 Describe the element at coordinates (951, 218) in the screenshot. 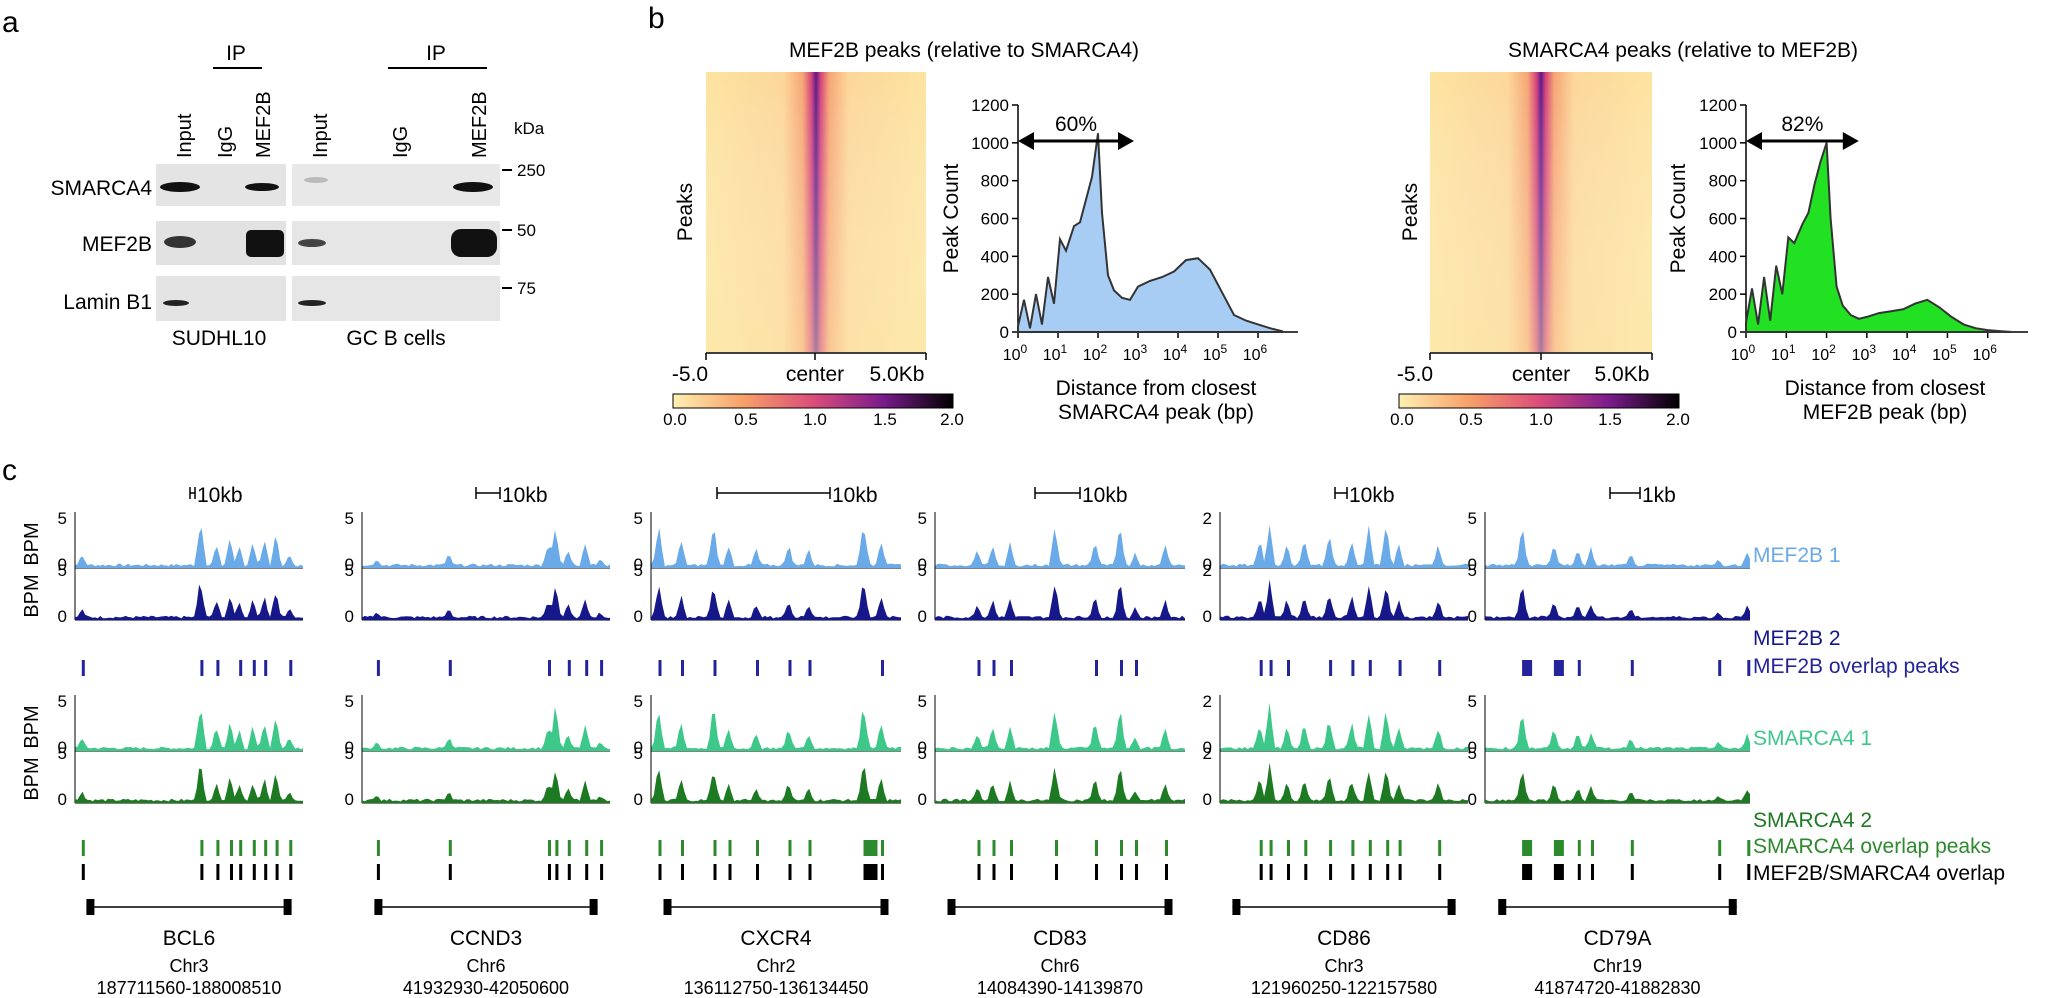

I see `hist-ylabel: Peak Count` at that location.